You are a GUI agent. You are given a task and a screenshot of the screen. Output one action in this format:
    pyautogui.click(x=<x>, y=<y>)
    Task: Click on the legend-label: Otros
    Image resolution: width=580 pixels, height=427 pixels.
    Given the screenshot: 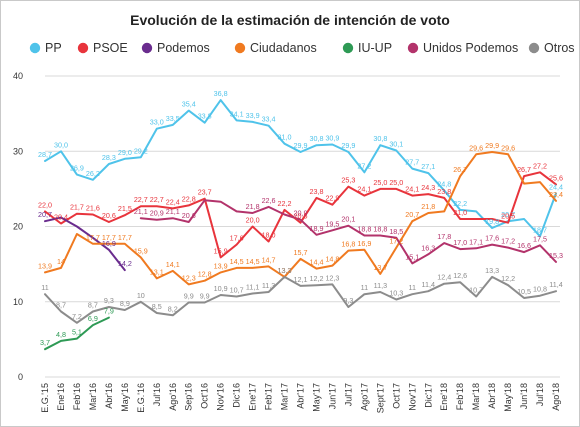 What is the action you would take?
    pyautogui.click(x=559, y=48)
    